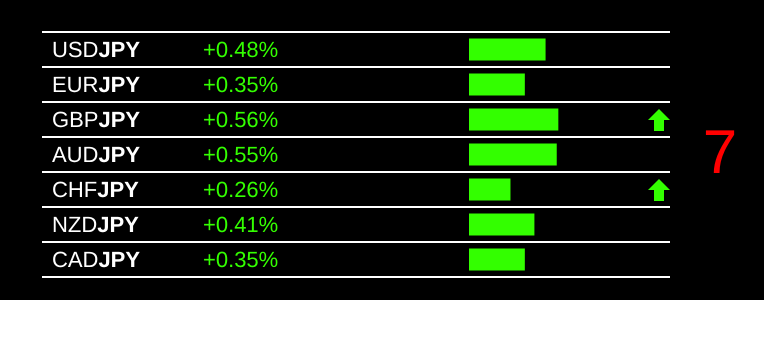 Image resolution: width=764 pixels, height=350 pixels. I want to click on y-tick-label: NZDJPY, so click(96, 224).